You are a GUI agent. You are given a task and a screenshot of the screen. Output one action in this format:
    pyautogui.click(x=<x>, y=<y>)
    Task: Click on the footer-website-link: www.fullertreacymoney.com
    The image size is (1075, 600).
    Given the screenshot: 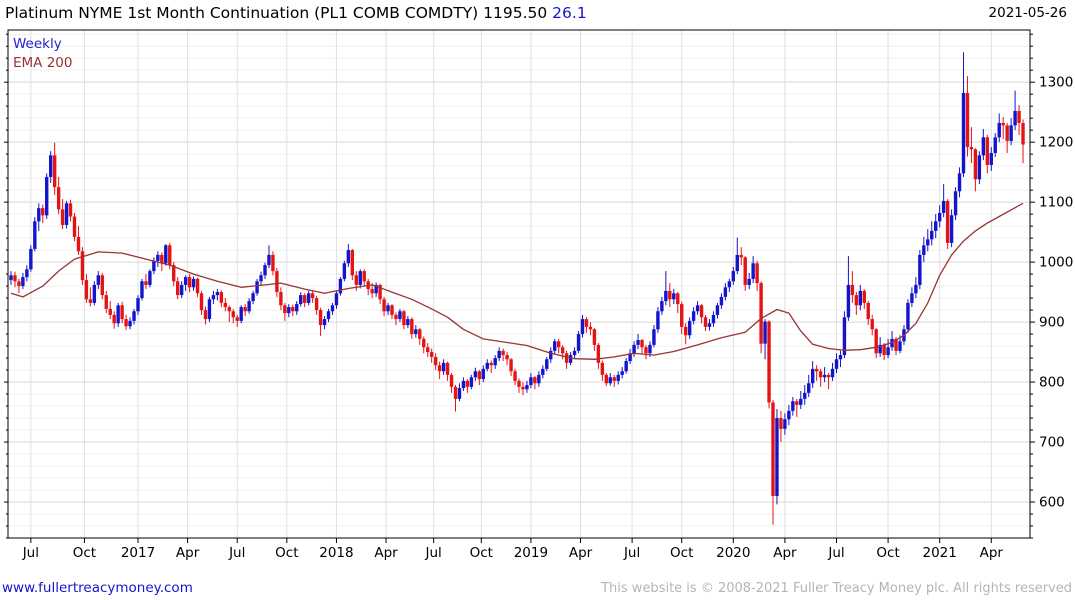 What is the action you would take?
    pyautogui.click(x=97, y=588)
    